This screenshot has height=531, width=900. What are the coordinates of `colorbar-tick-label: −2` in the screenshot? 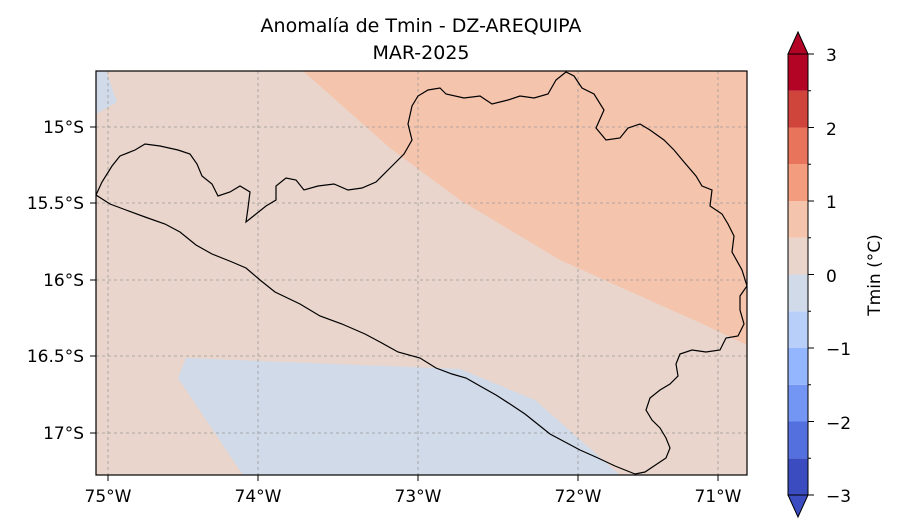 It's located at (838, 424).